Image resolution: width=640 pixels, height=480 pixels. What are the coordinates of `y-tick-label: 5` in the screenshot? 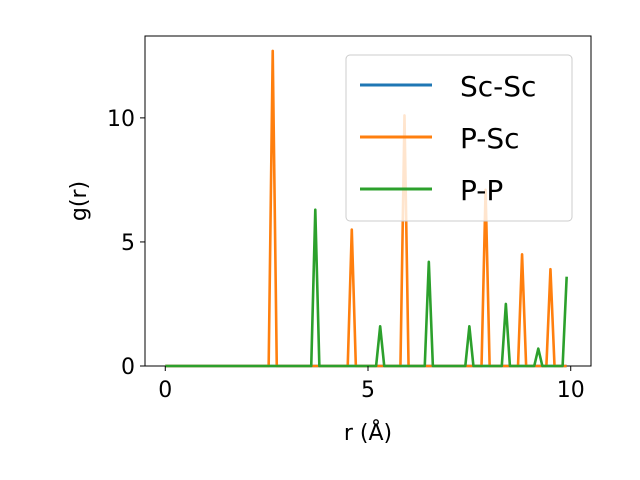 It's located at (128, 243).